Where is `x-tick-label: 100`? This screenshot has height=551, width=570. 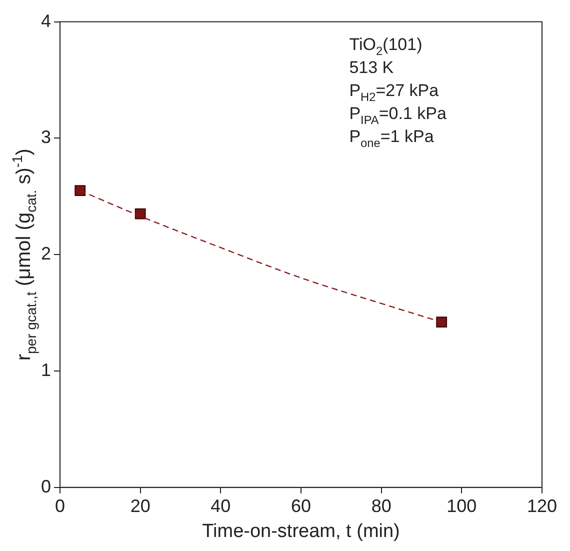 x-tick-label: 100 is located at coordinates (461, 506).